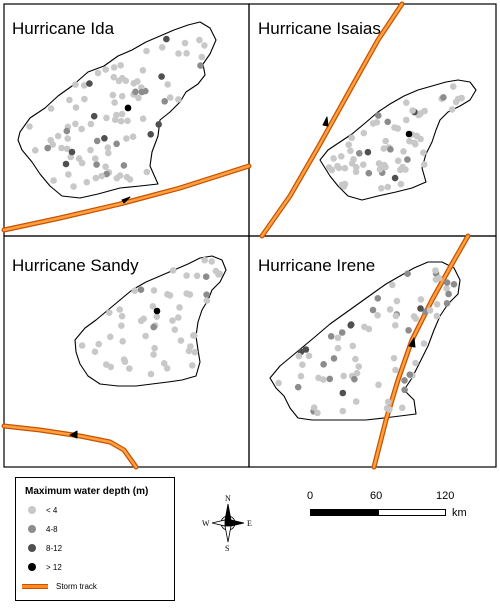 The image size is (500, 610). What do you see at coordinates (70, 446) in the screenshot?
I see `storm-track-sandy` at bounding box center [70, 446].